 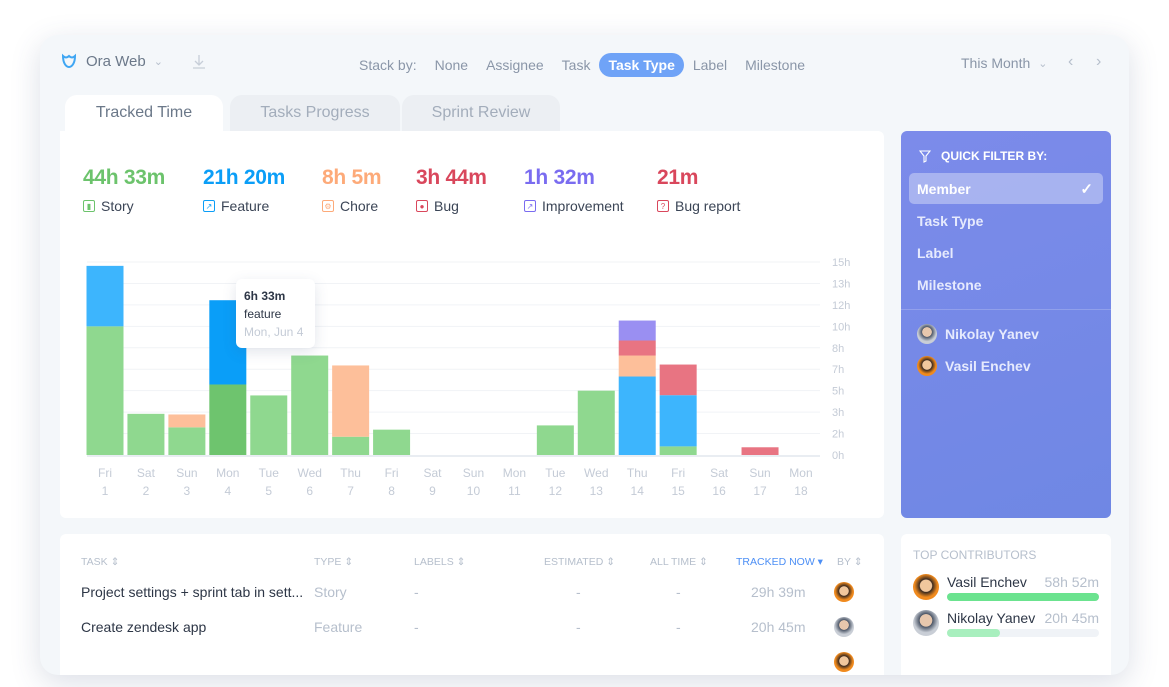 I want to click on tab-sprint-review: Sprint Review, so click(x=481, y=113).